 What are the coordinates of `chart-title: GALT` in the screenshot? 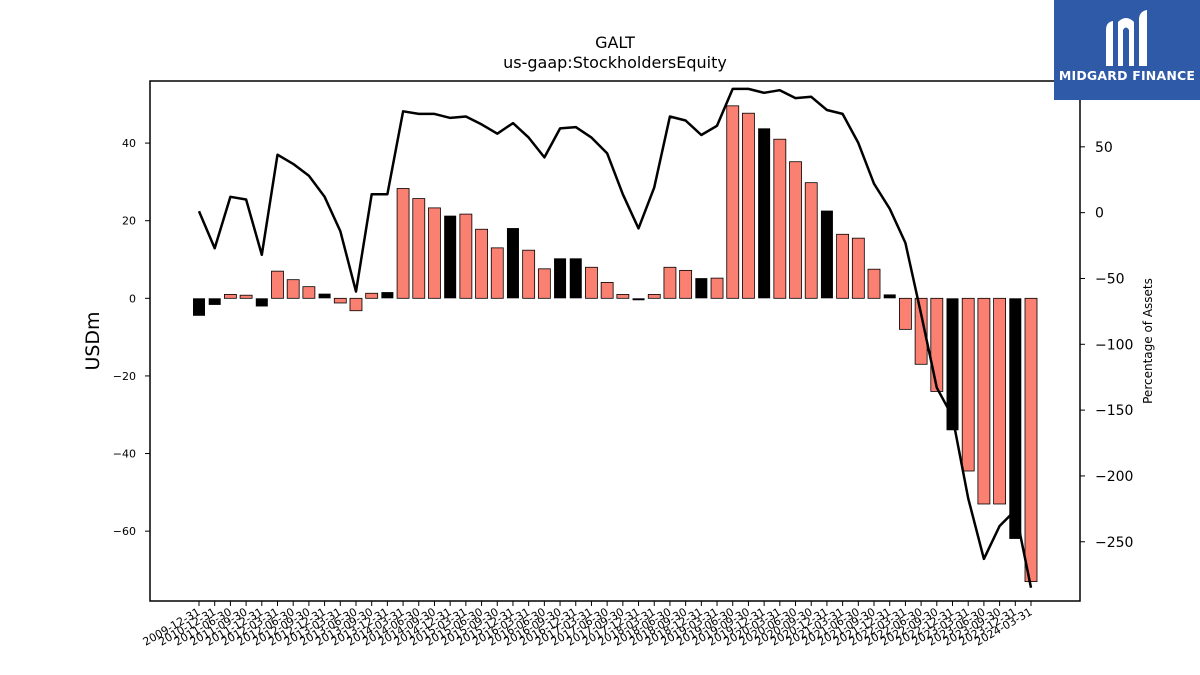 It's located at (615, 42).